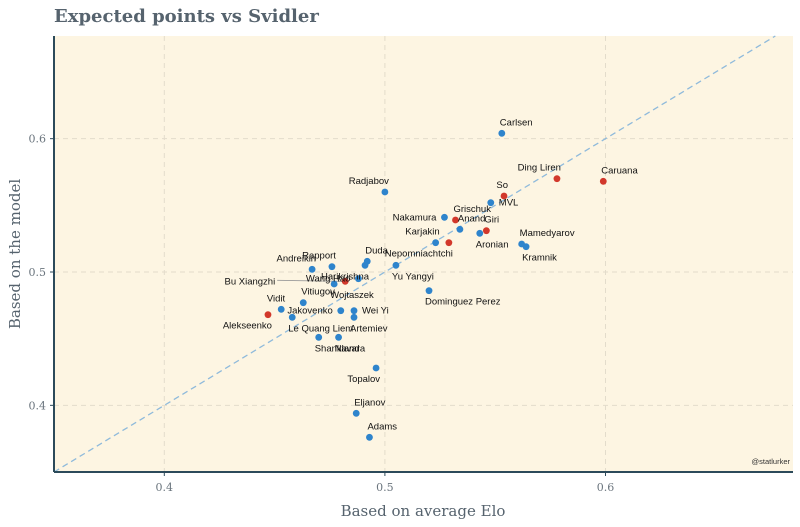 This screenshot has width=800, height=527. Describe the element at coordinates (382, 426) in the screenshot. I see `point-label: Adams` at that location.